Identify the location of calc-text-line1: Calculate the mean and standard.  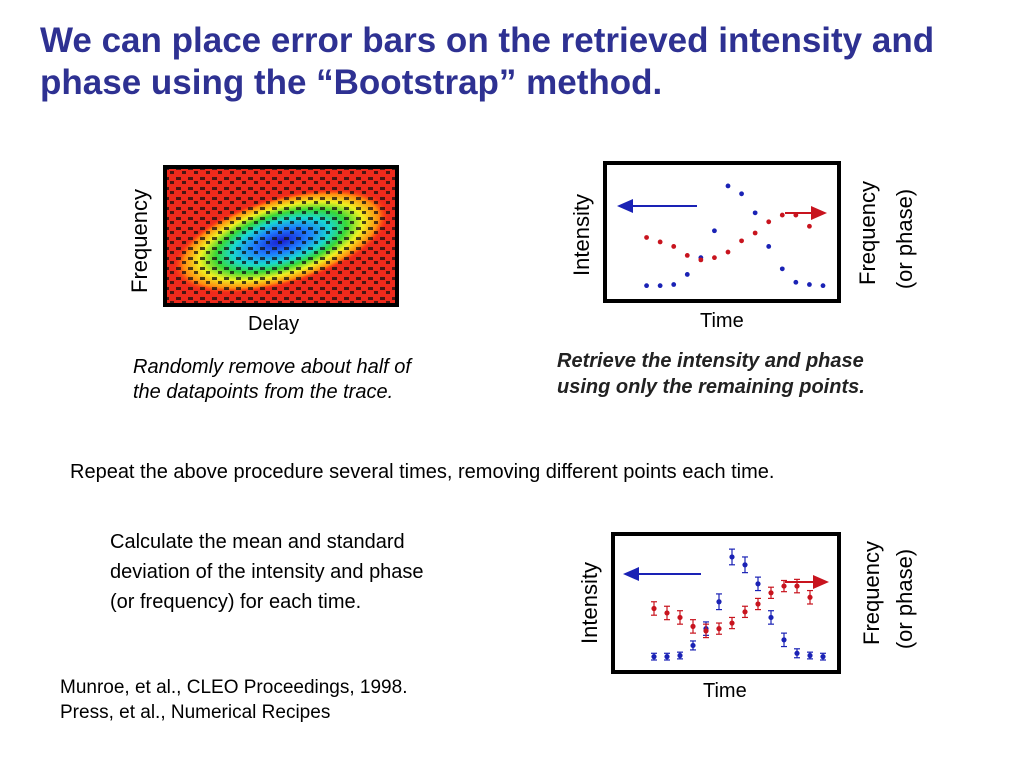
(257, 542).